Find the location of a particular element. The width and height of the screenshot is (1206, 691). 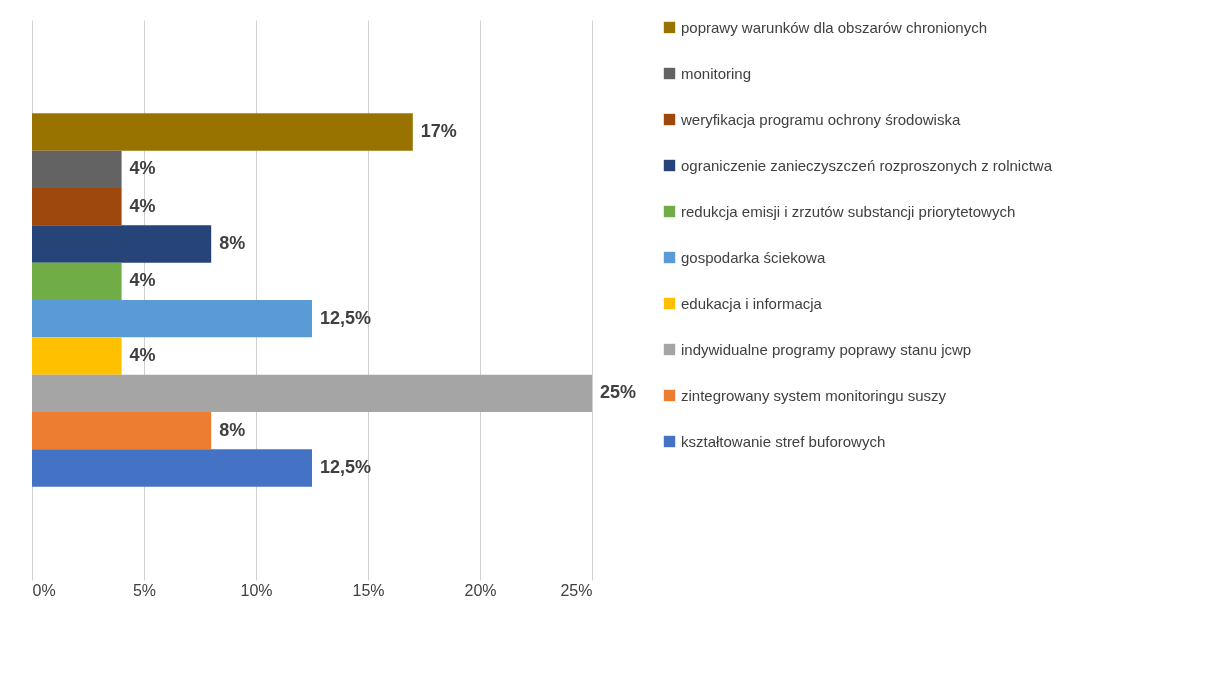

legend-label: kształtowanie stref buforowych is located at coordinates (783, 441).